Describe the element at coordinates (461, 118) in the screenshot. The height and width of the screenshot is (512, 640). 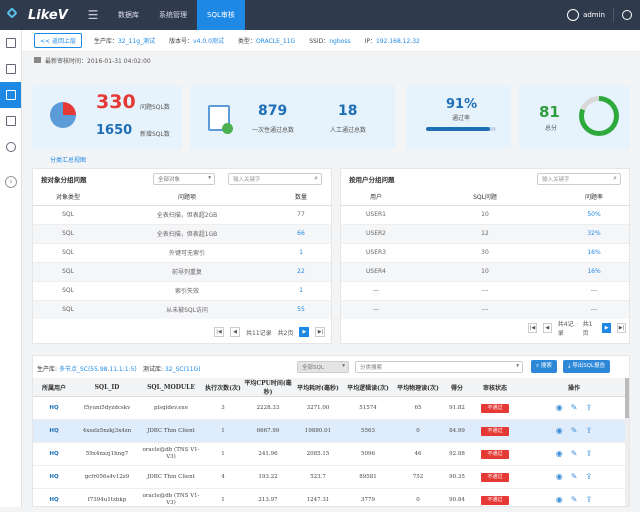
I see `pass-rate-label: 通过率` at that location.